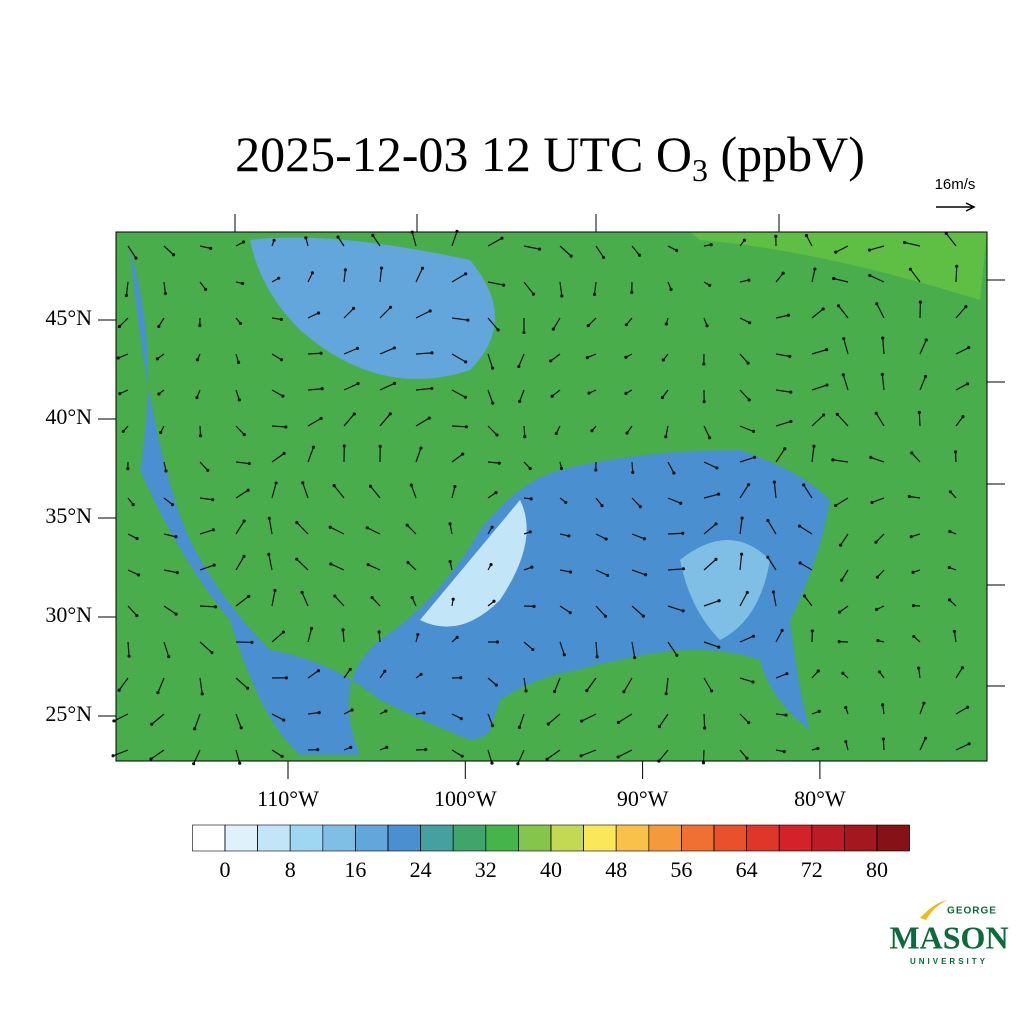 The height and width of the screenshot is (1024, 1024). What do you see at coordinates (355, 869) in the screenshot?
I see `colorbar-tick-label: 16` at bounding box center [355, 869].